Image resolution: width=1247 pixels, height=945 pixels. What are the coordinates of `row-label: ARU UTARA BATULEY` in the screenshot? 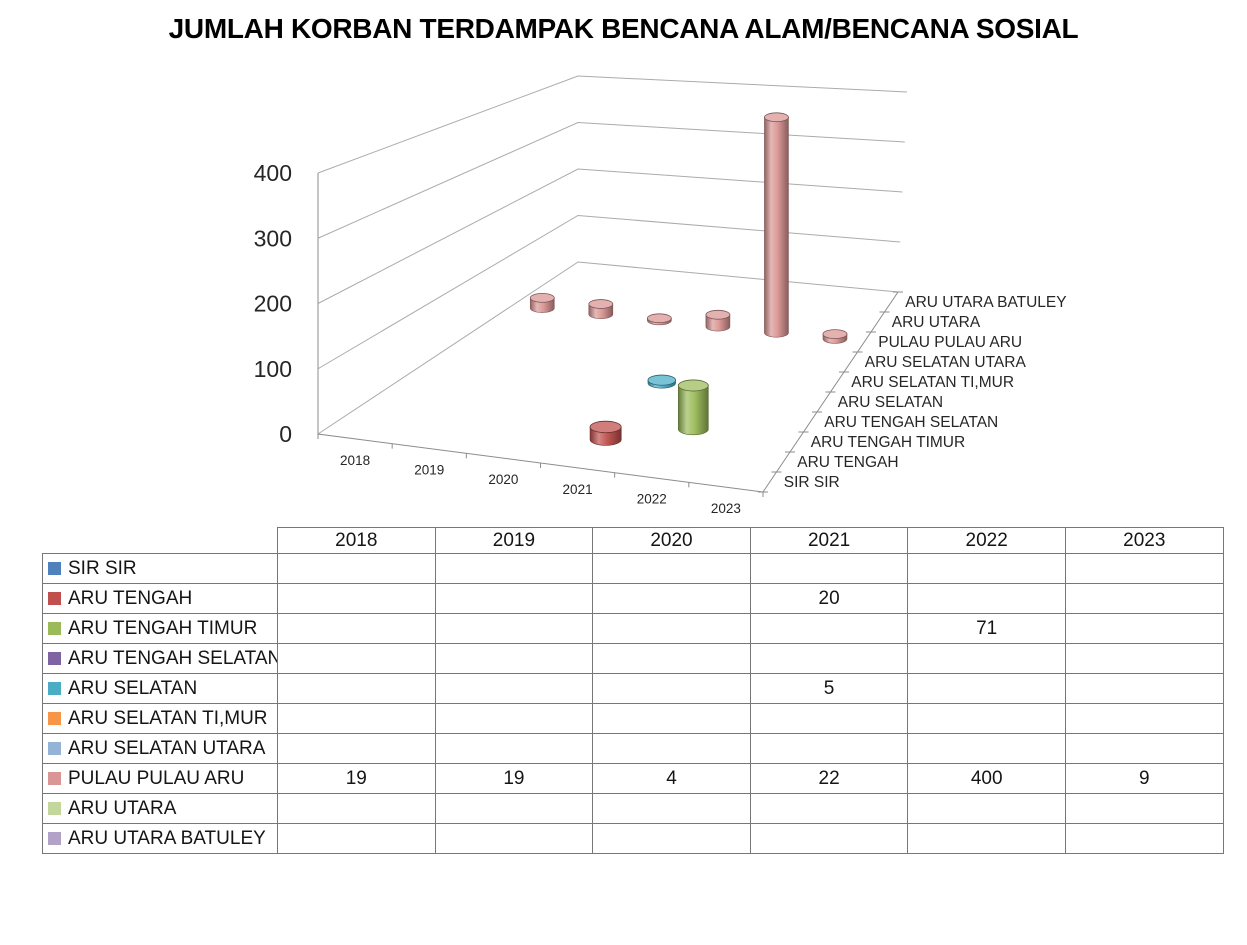 It's located at (167, 838).